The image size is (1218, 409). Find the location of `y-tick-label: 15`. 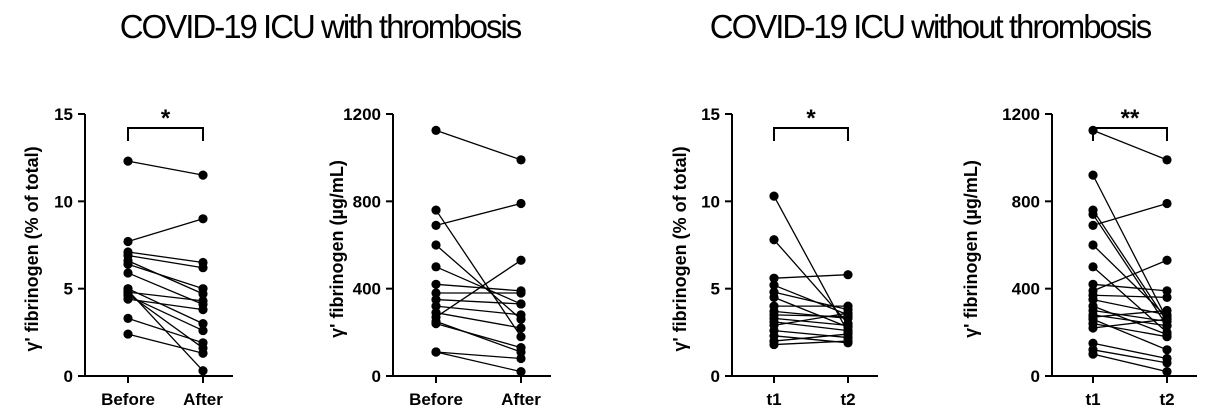

y-tick-label: 15 is located at coordinates (63, 114).